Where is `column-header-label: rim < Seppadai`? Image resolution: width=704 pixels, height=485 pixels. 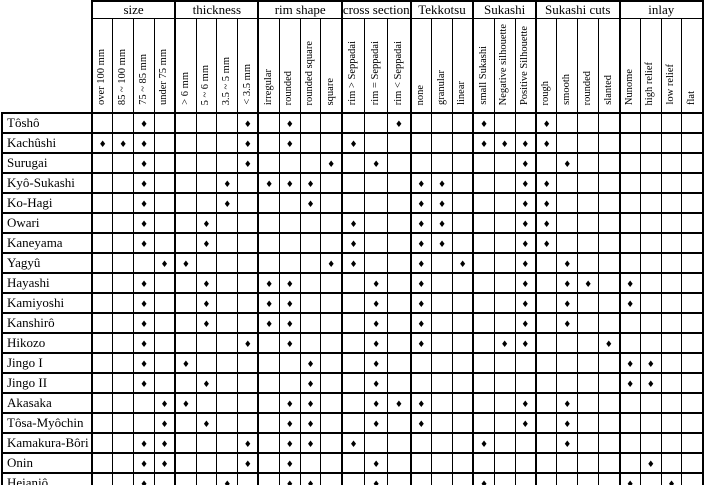 column-header-label: rim < Seppadai is located at coordinates (398, 72).